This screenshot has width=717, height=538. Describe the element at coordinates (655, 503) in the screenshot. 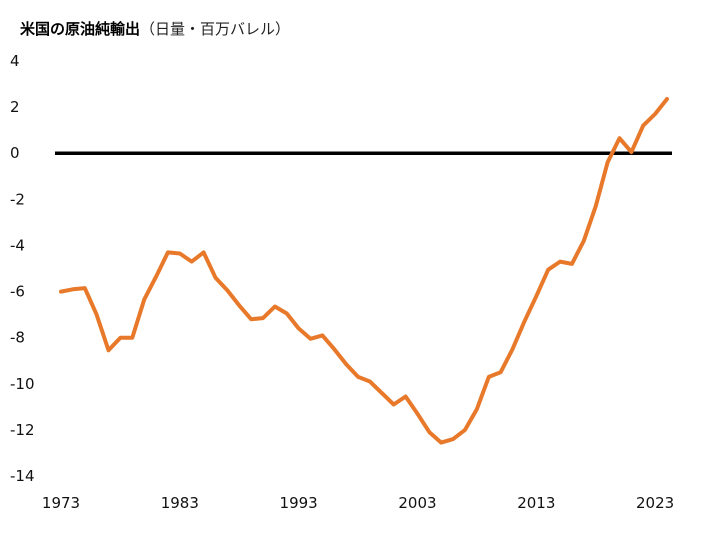

I see `x-tick-label: 2023` at that location.